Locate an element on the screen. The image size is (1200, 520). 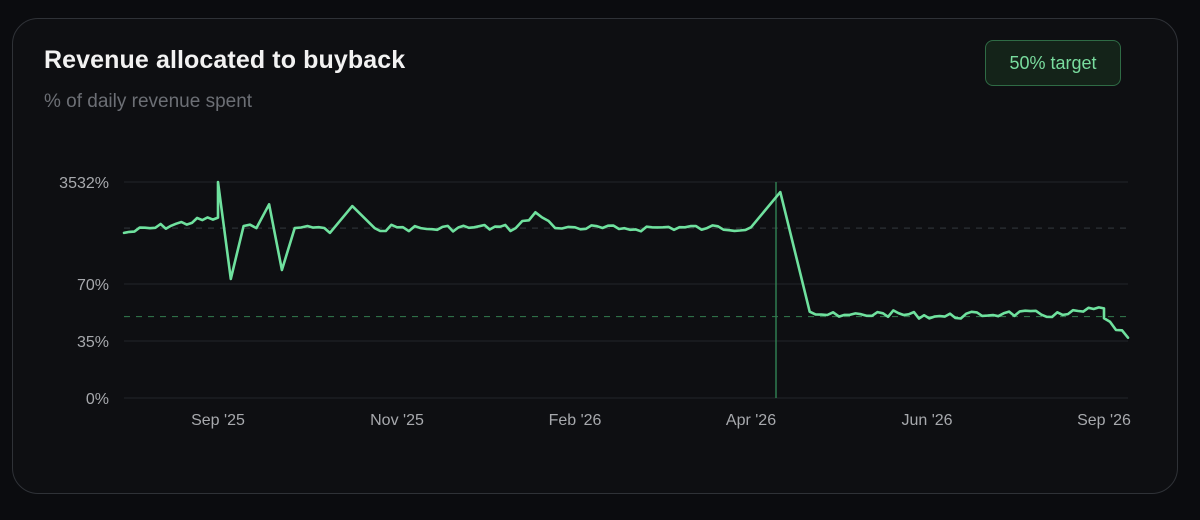
x-tick-label: Feb '26 is located at coordinates (575, 420).